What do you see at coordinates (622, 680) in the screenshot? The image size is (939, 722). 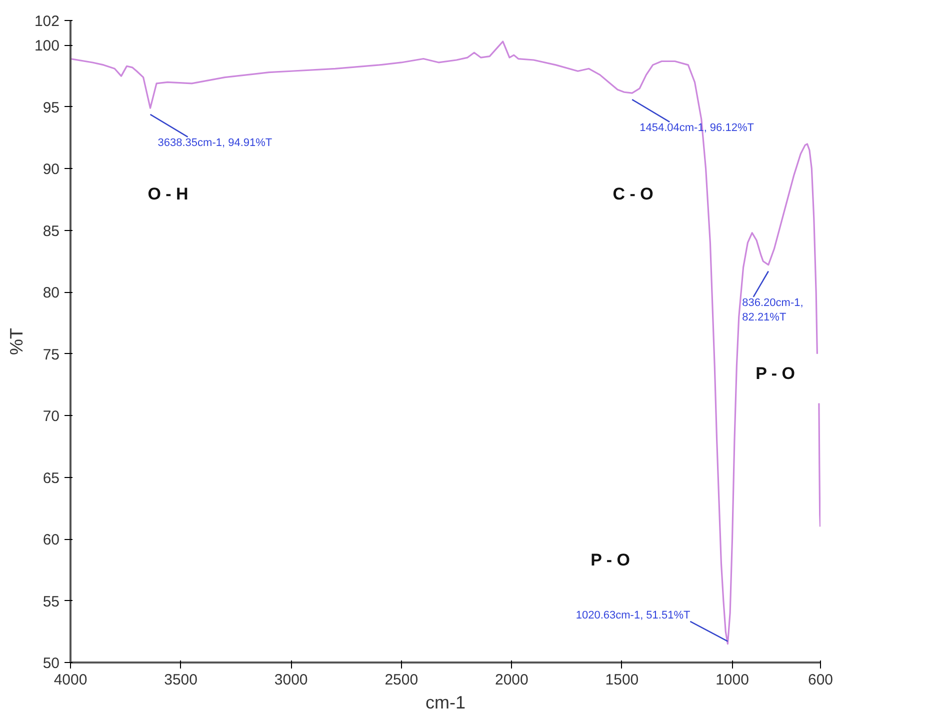 I see `x-tick-label: 1500` at bounding box center [622, 680].